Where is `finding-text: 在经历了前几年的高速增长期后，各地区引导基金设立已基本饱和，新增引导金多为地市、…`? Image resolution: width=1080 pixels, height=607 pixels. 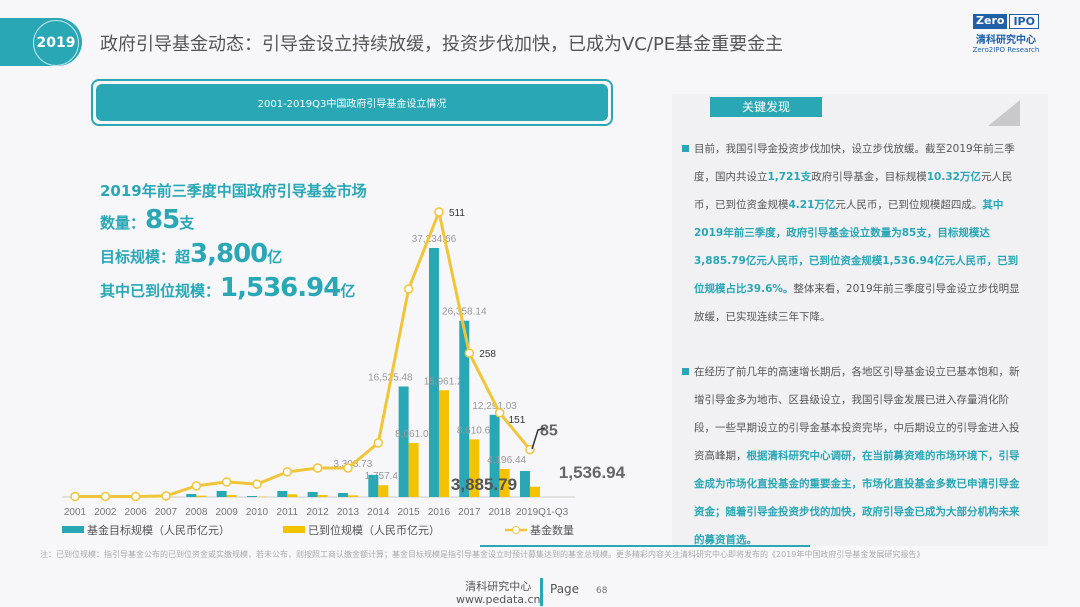 finding-text: 在经历了前几年的高速增长期后，各地区引导基金设立已基本饱和，新增引导金多为地市、… is located at coordinates (857, 414).